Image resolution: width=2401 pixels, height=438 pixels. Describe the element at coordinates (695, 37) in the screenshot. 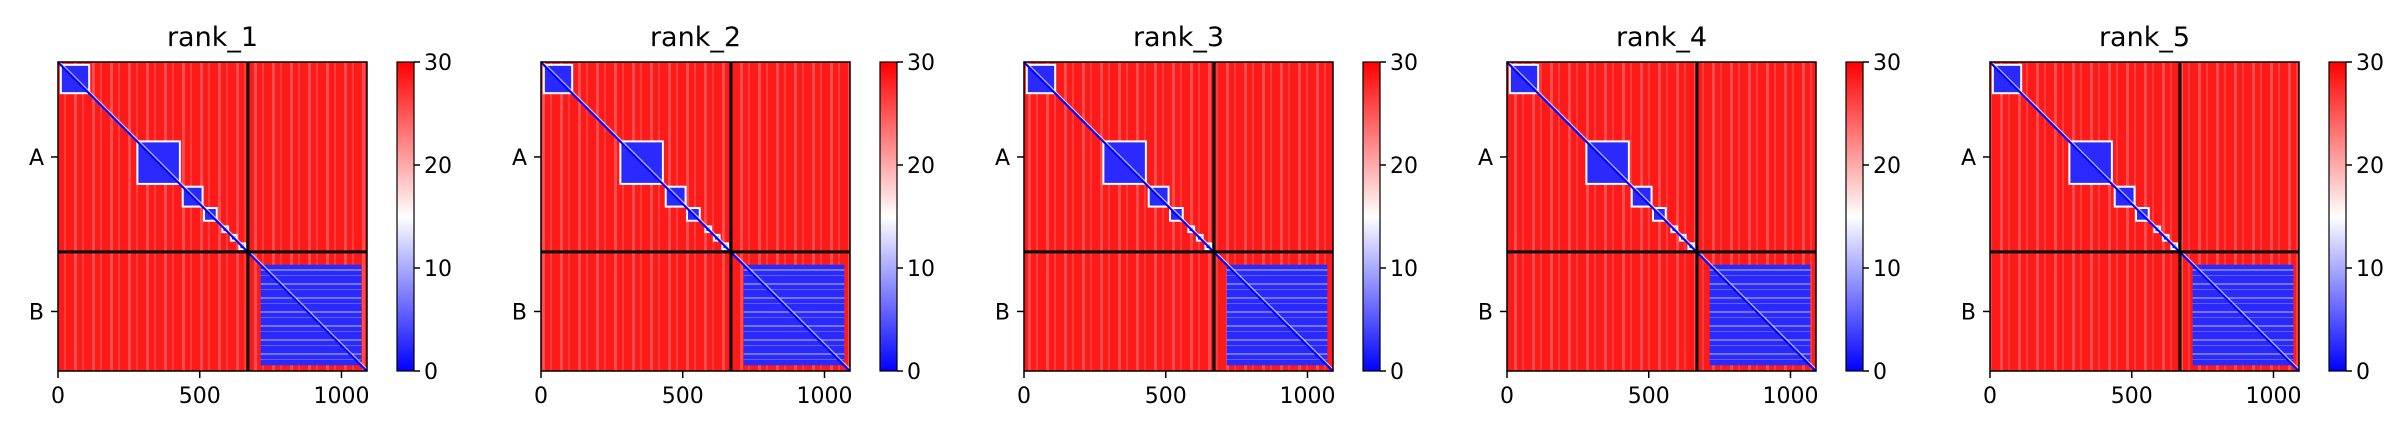

I see `panel-title: rank_2` at that location.